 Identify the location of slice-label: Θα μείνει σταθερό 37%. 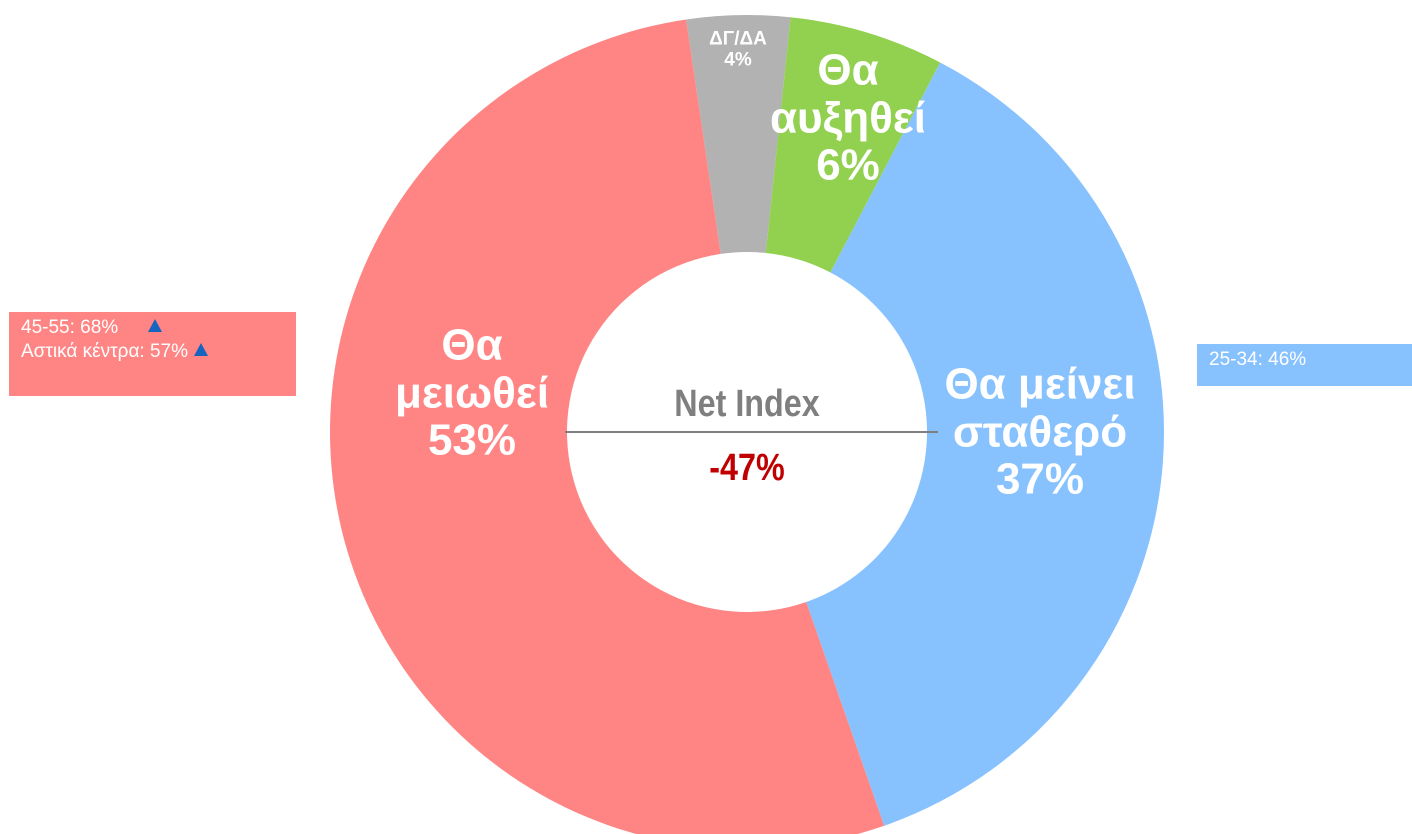
(1040, 431).